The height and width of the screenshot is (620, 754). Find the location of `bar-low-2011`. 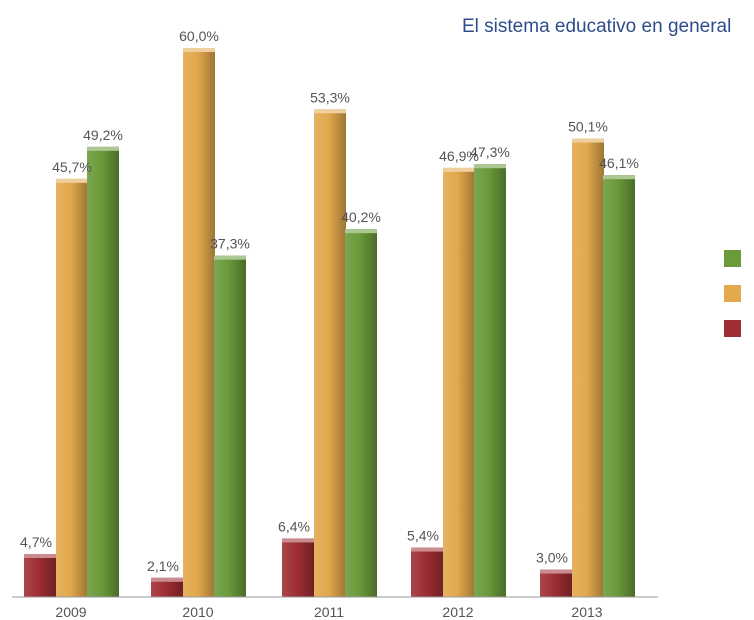

bar-low-2011 is located at coordinates (298, 567).